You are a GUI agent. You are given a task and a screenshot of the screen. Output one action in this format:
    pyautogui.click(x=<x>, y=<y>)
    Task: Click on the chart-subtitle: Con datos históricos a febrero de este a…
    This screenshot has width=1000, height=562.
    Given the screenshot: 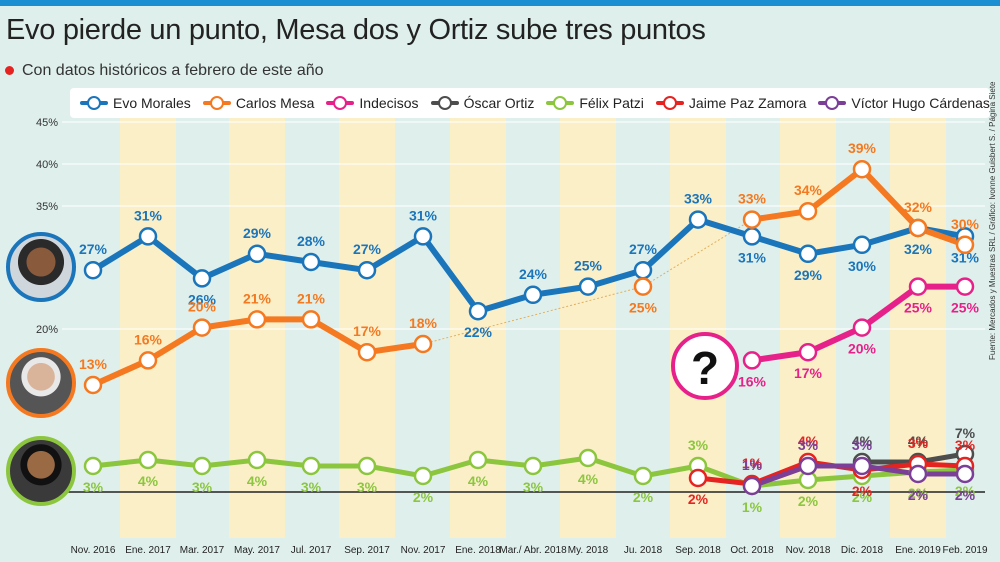 What is the action you would take?
    pyautogui.click(x=173, y=70)
    